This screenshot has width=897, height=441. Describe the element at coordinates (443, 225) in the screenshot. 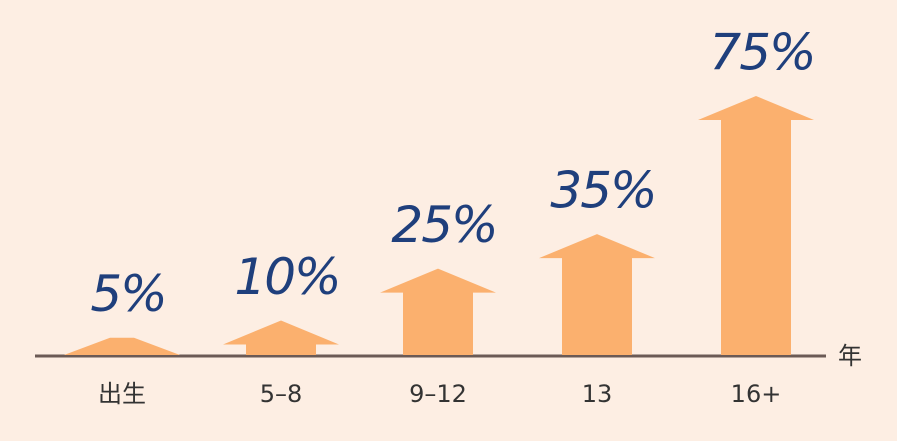

I see `value-label: 25%` at that location.